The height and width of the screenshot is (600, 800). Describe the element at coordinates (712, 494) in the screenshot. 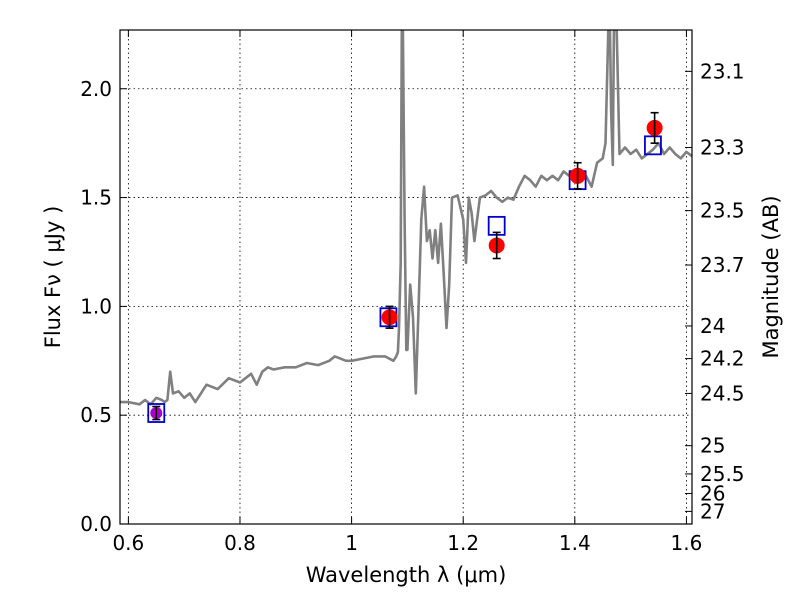

I see `y2-tick-label: 26` at that location.